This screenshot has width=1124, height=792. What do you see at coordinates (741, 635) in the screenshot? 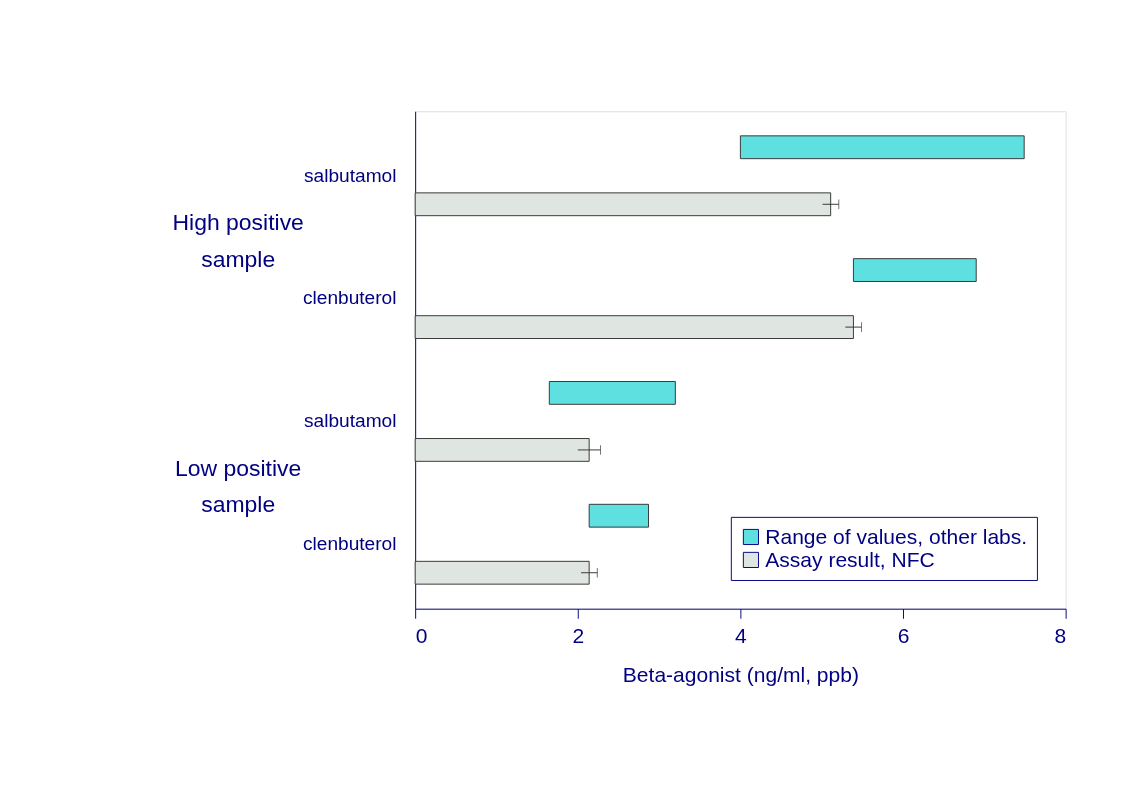
I see `x-tick-label: 4` at bounding box center [741, 635].